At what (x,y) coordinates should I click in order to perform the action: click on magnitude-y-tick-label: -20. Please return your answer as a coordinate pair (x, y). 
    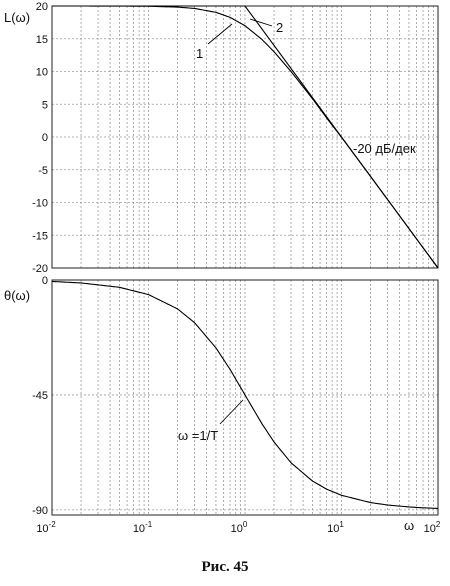
    Looking at the image, I should click on (40, 269).